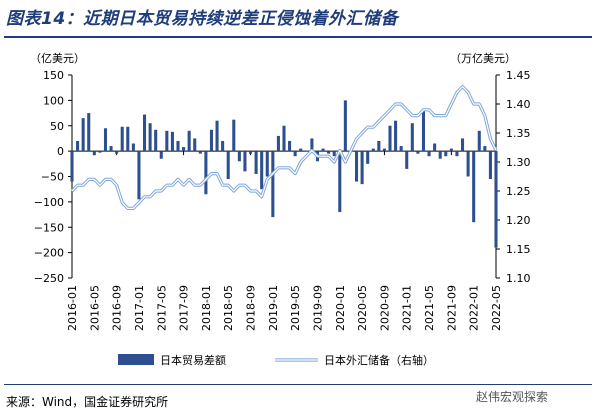 This screenshot has height=416, width=597. What do you see at coordinates (496, 308) in the screenshot?
I see `x-tick-label: 2022-05` at bounding box center [496, 308].